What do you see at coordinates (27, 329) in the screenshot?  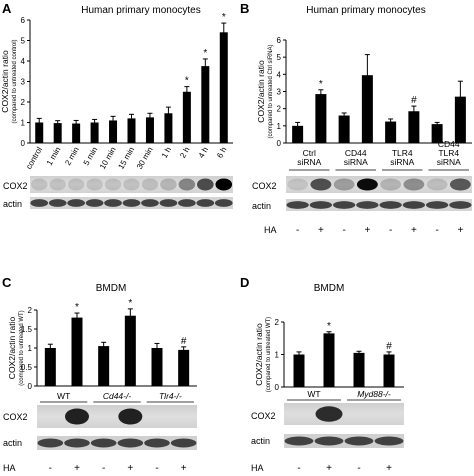 I see `y-tick-label: 1.5` at bounding box center [27, 329].